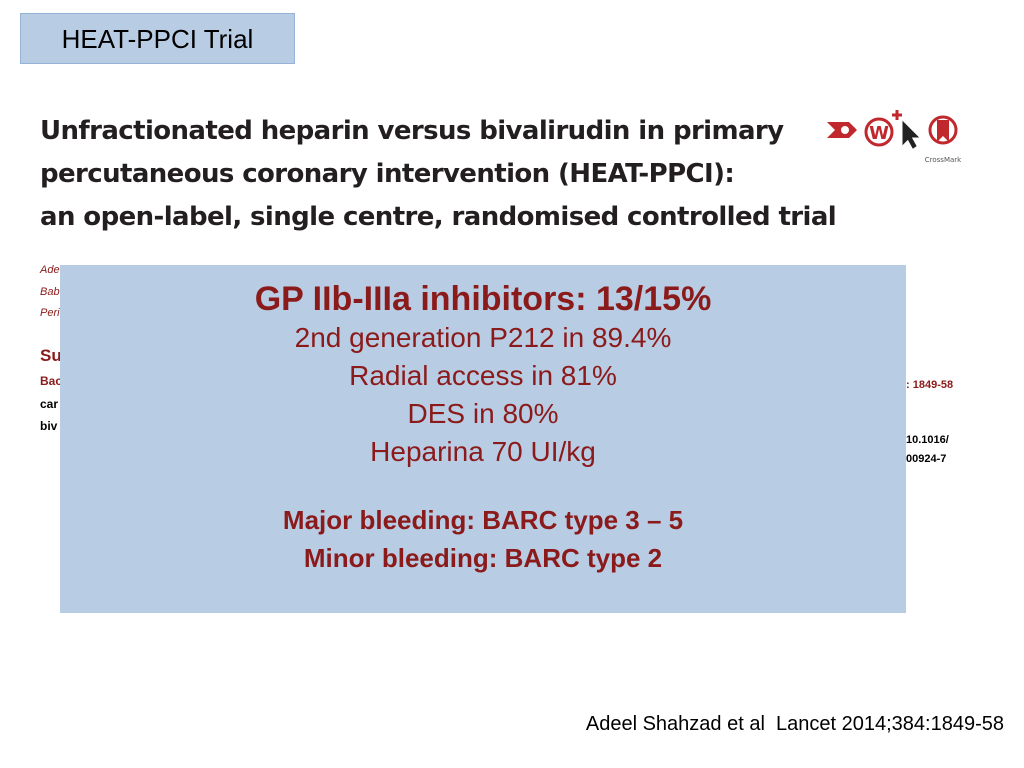  What do you see at coordinates (483, 451) in the screenshot?
I see `overlay-line-heparin: Heparina 70 UI/kg` at bounding box center [483, 451].